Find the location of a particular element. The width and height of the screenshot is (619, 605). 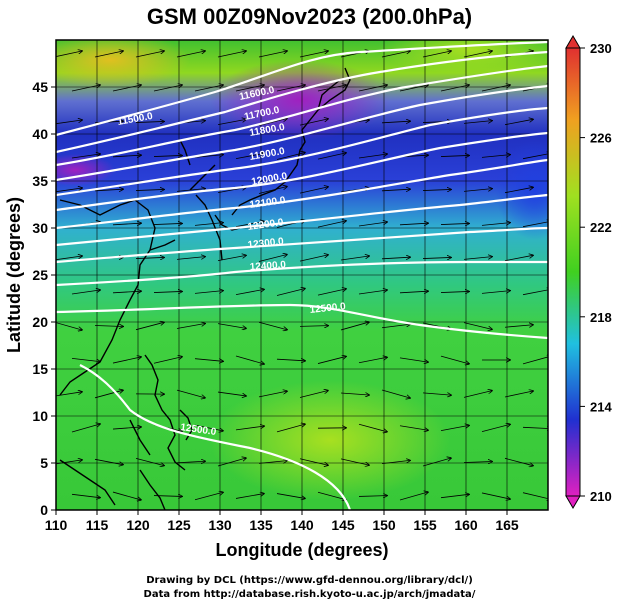

x-axis-label: Longitude (degrees) is located at coordinates (301, 550).